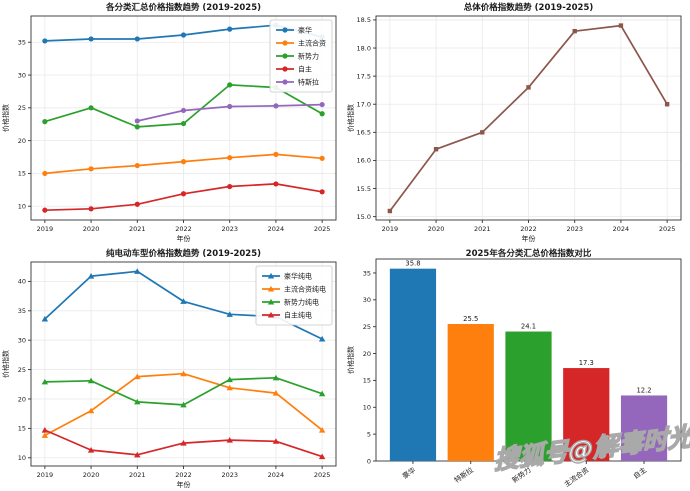 This screenshot has width=690, height=491. What do you see at coordinates (294, 288) in the screenshot?
I see `legend-entry-主流合资纯电: 主流合资纯电` at bounding box center [294, 288].